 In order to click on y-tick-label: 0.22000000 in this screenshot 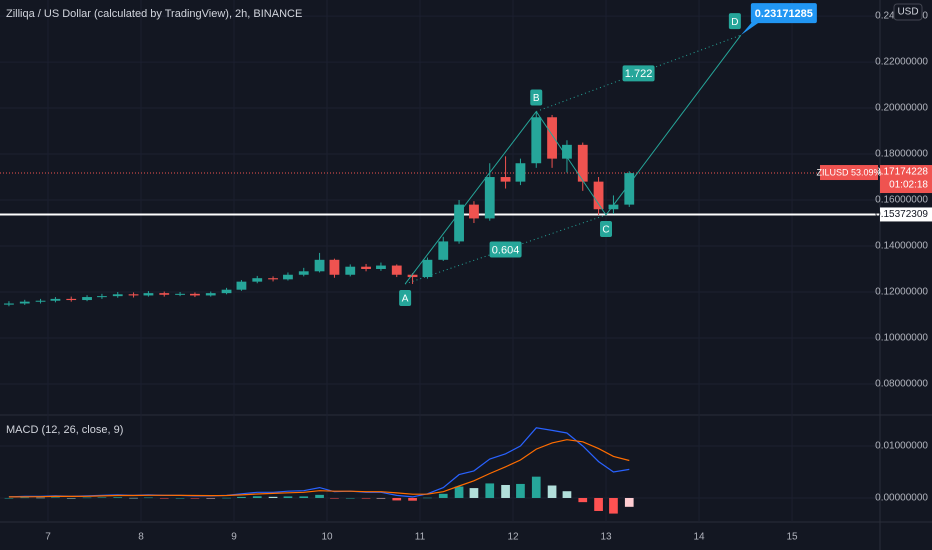, I will do `click(901, 62)`.